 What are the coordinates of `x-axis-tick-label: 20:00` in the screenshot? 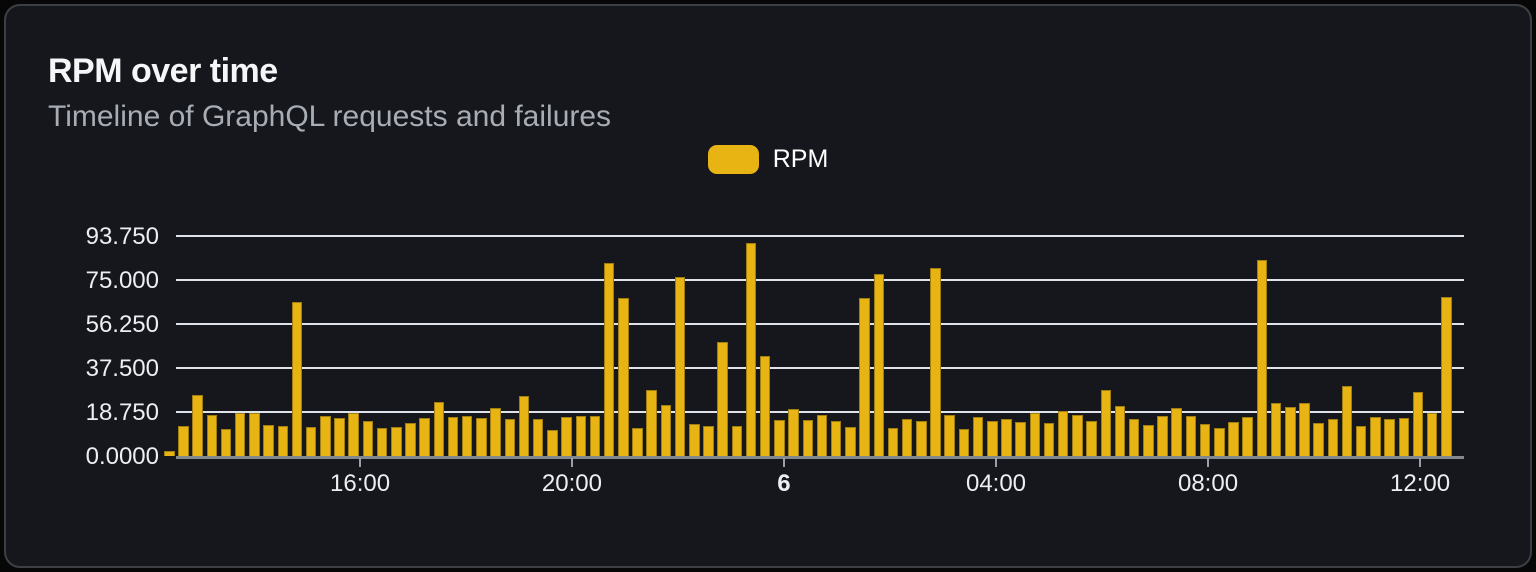 It's located at (571, 483).